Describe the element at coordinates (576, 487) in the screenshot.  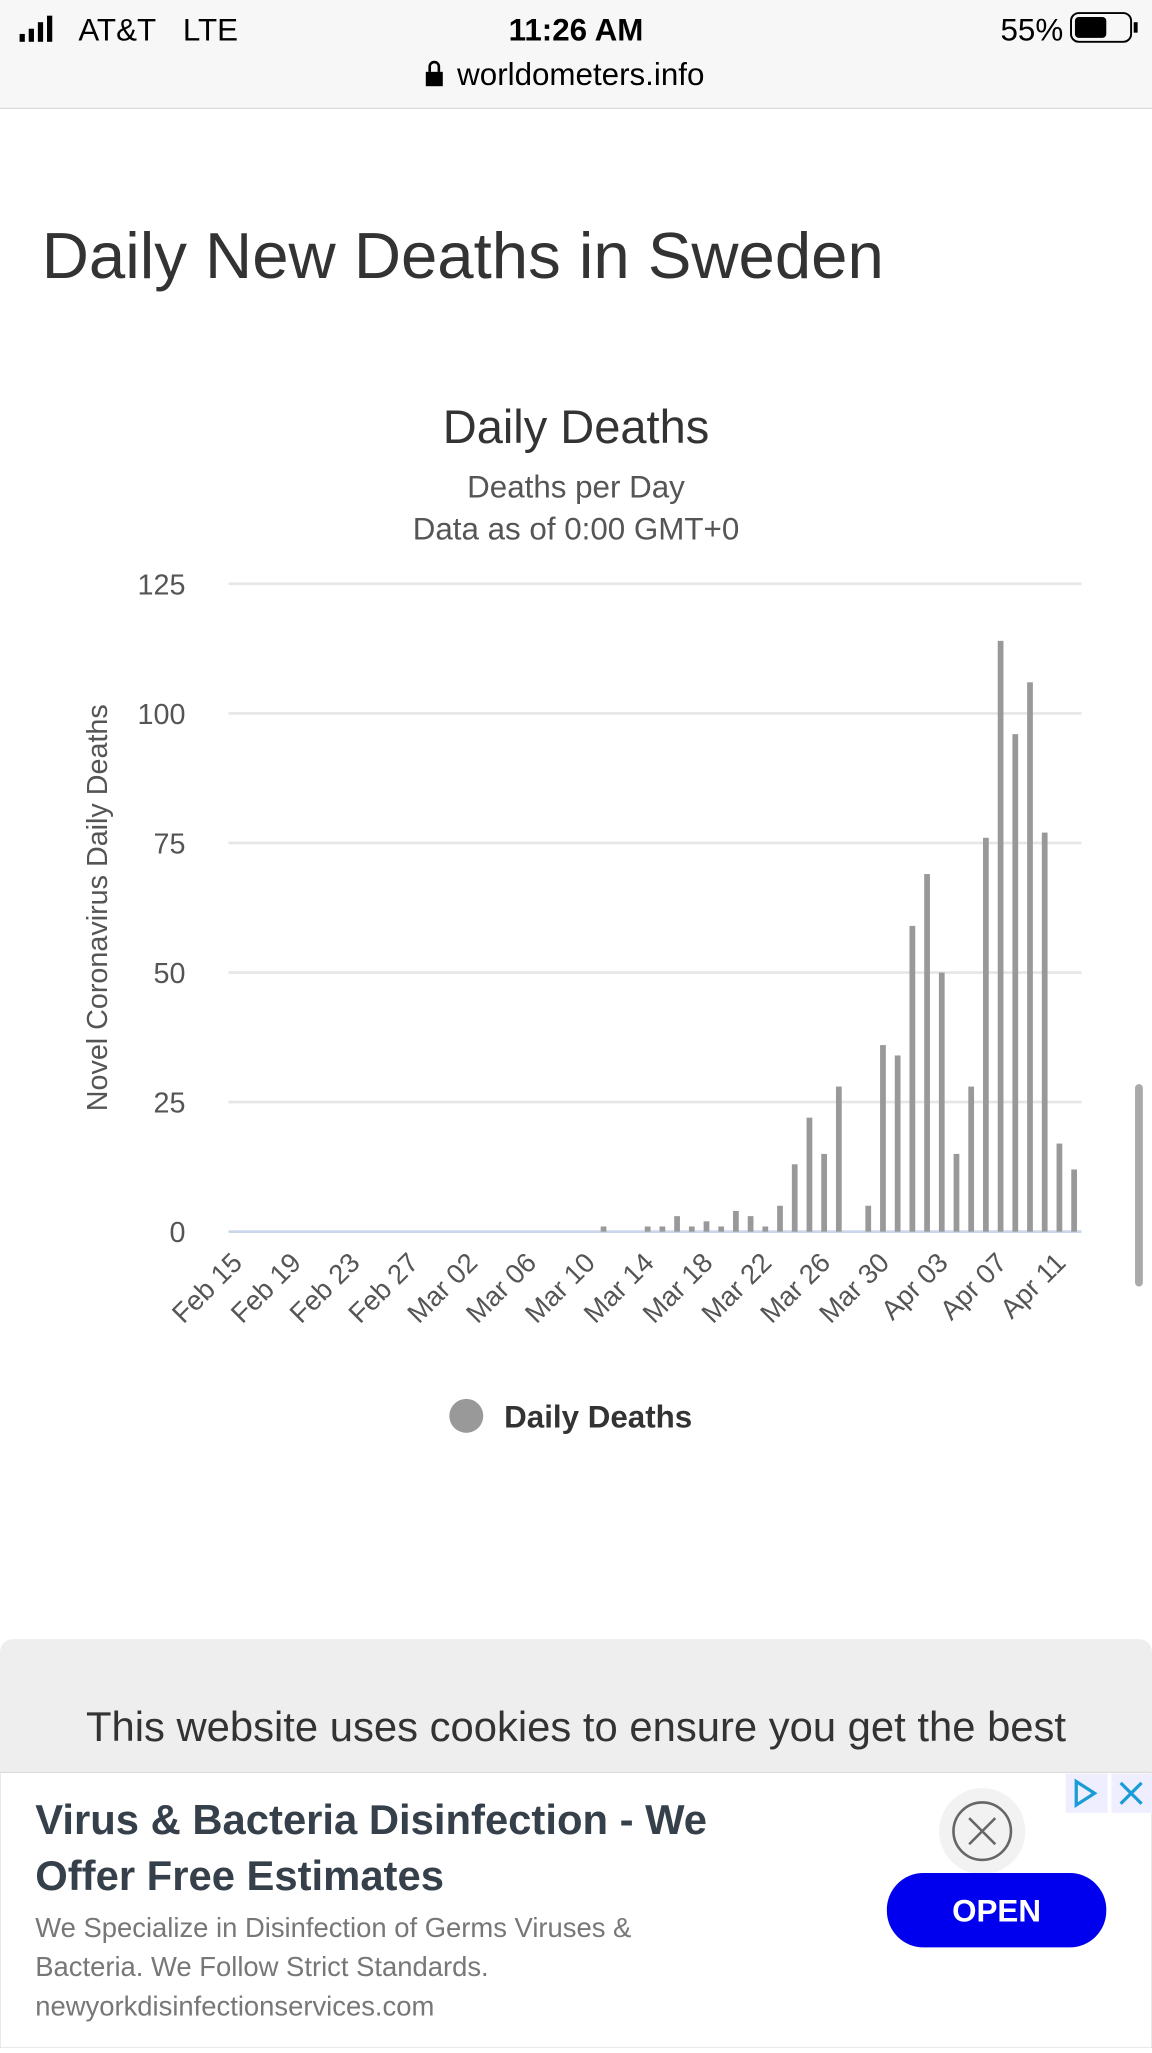
I see `chart-subtitle: Deaths per Day` at that location.